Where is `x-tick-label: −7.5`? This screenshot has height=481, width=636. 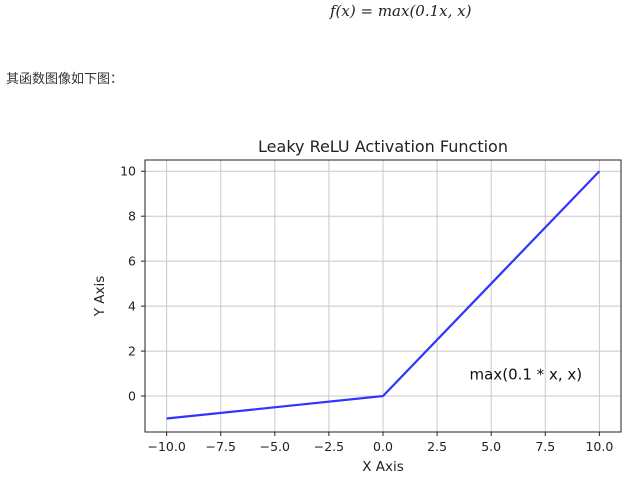
x-tick-label: −7.5 is located at coordinates (221, 446).